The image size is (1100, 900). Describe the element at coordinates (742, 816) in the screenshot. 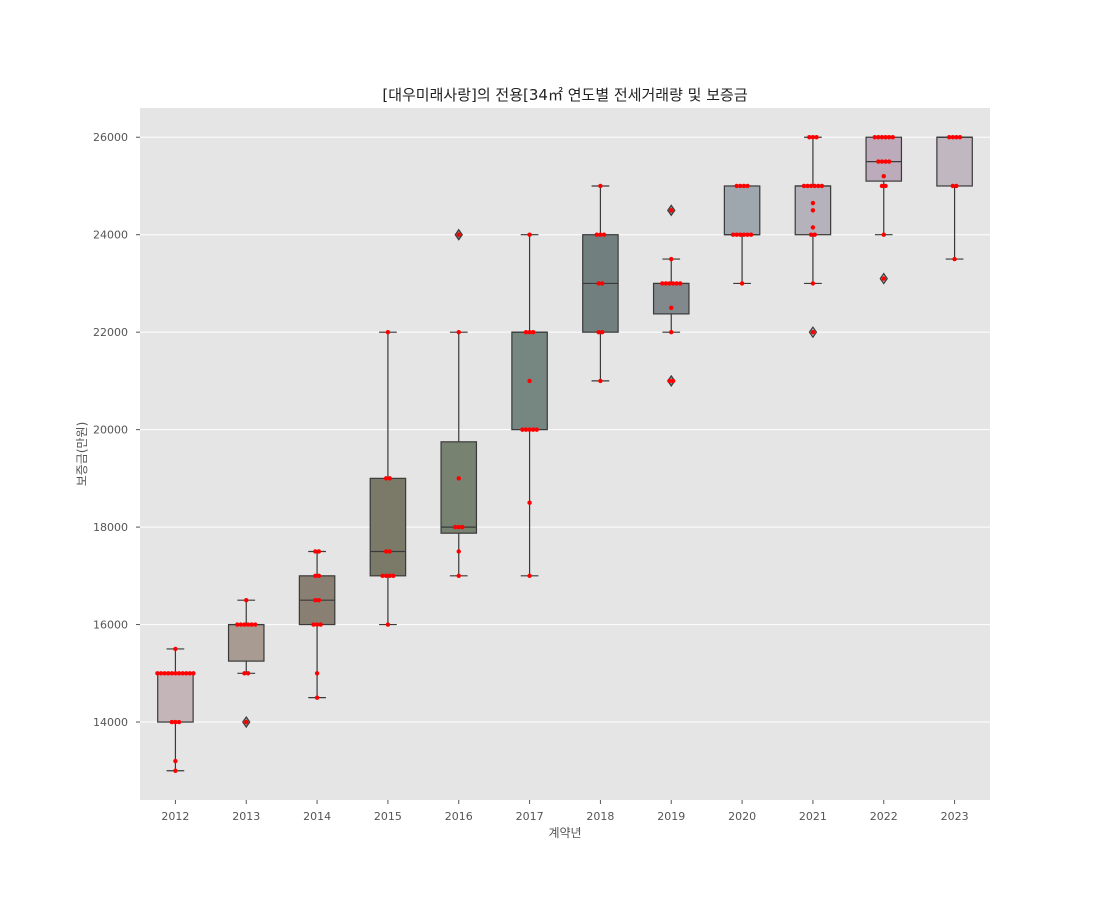

I see `x-tick-label: 2020` at that location.